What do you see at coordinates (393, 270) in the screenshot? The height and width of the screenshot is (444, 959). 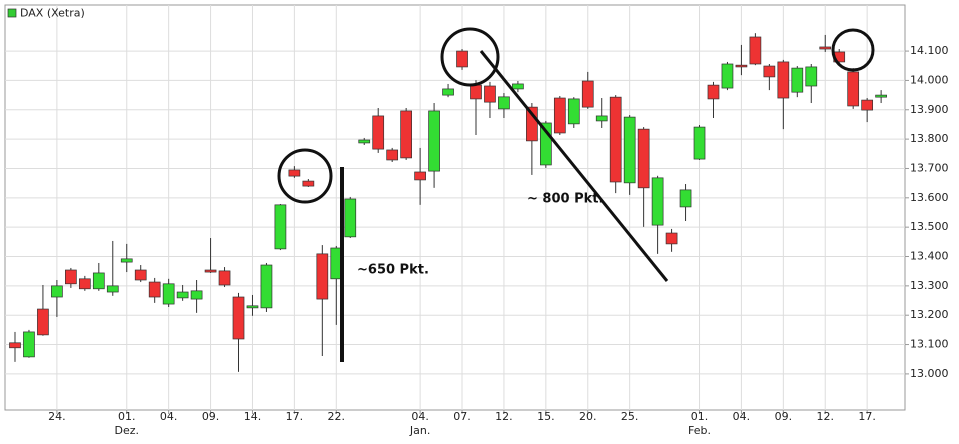 I see `annotation: ~650 Pkt.` at bounding box center [393, 270].